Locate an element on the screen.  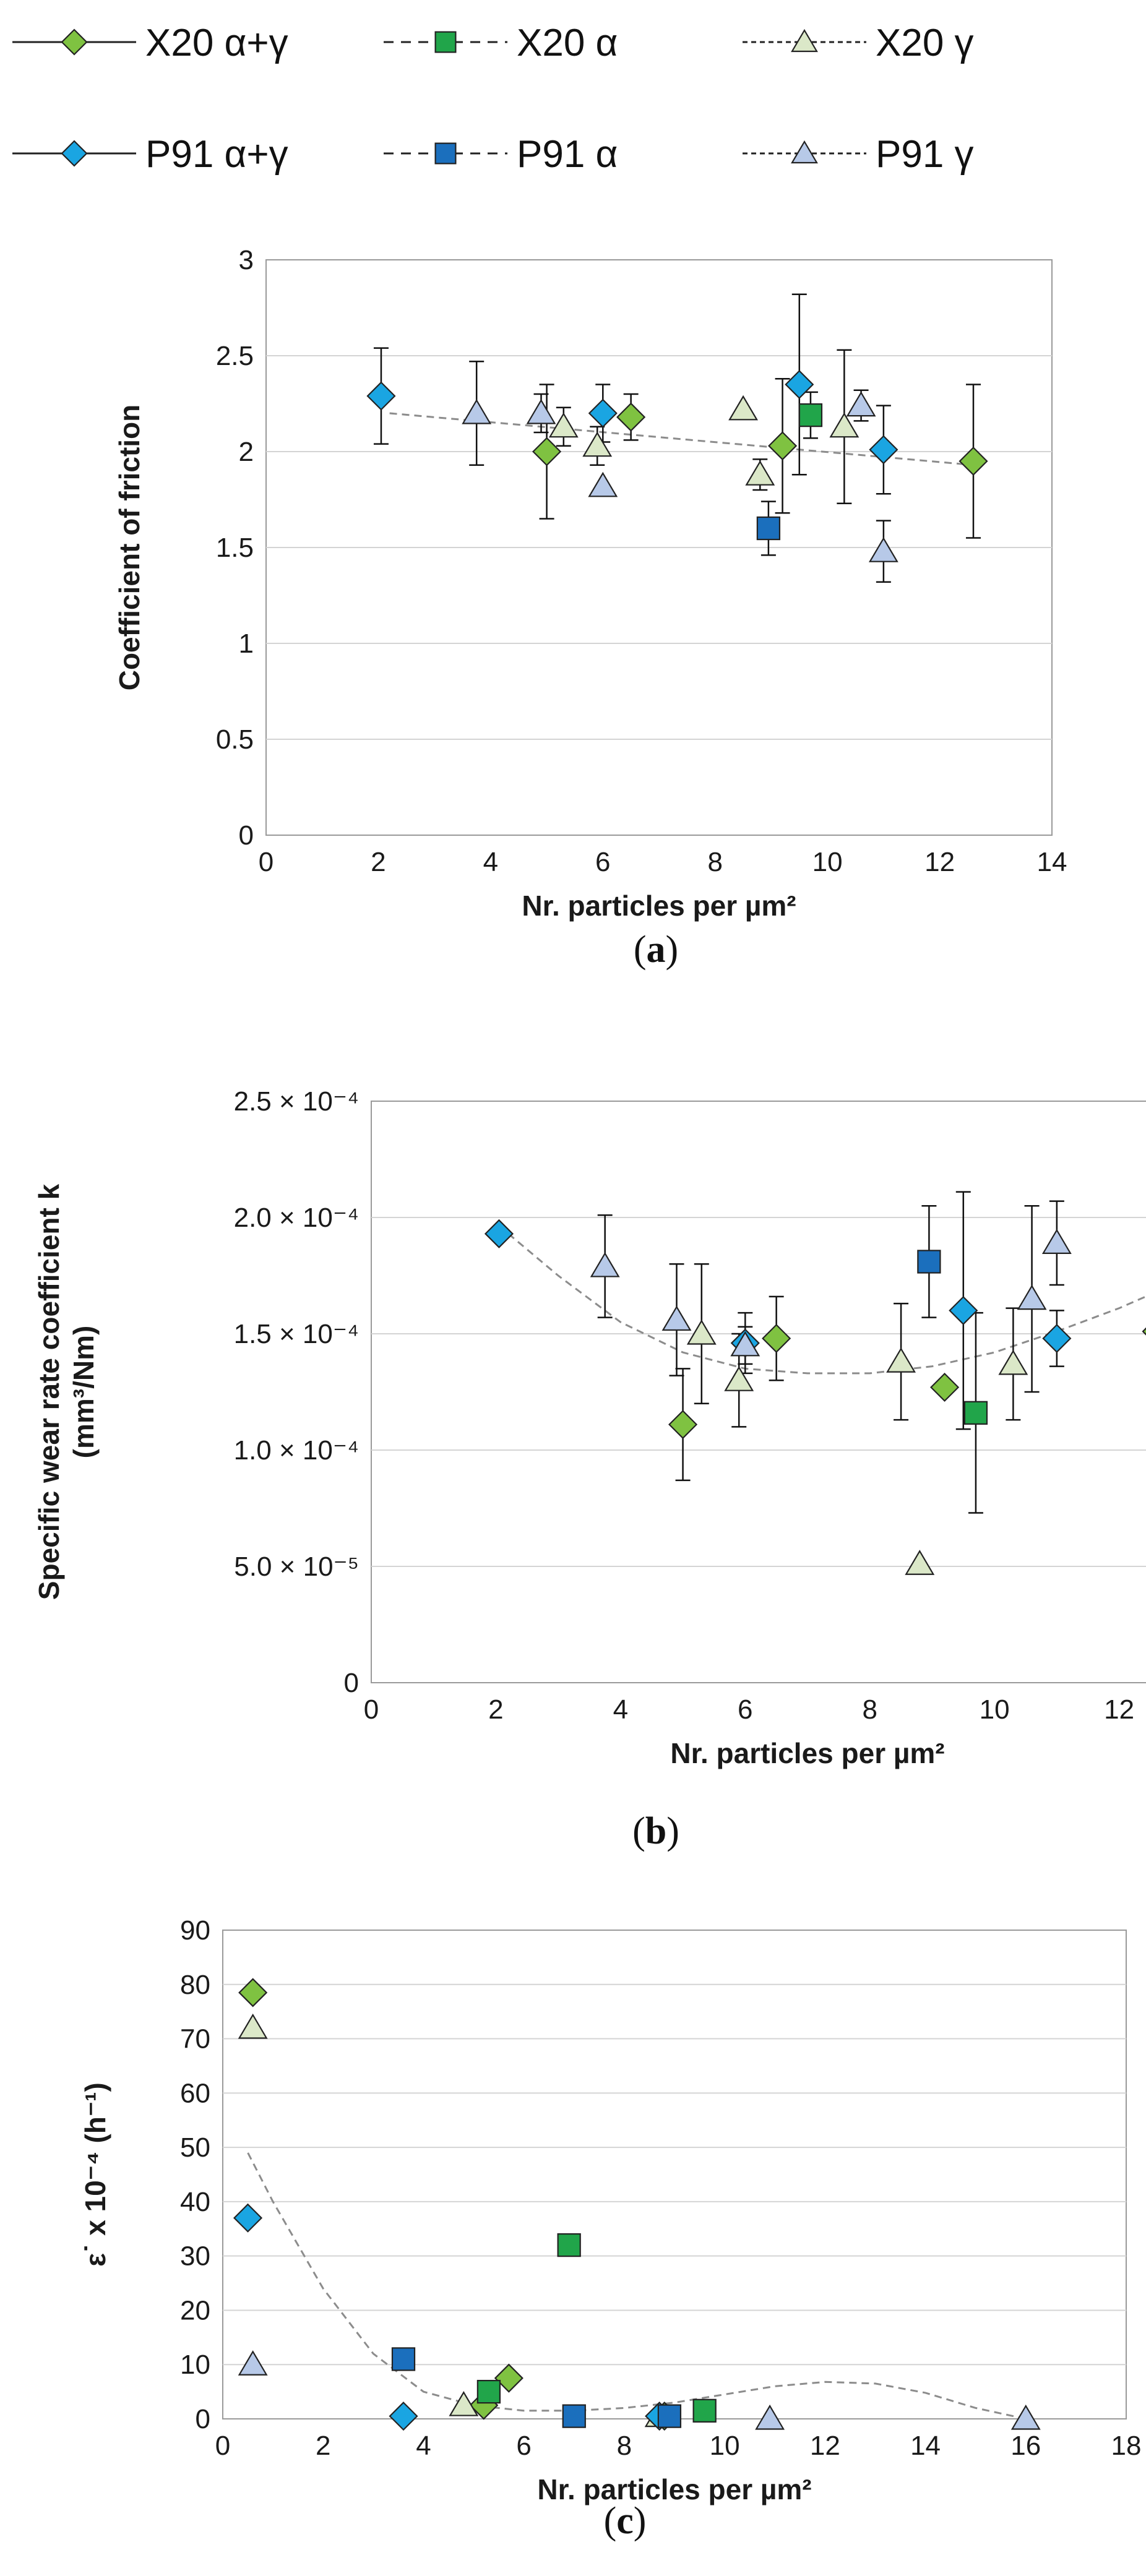
caption: (a) is located at coordinates (656, 950).